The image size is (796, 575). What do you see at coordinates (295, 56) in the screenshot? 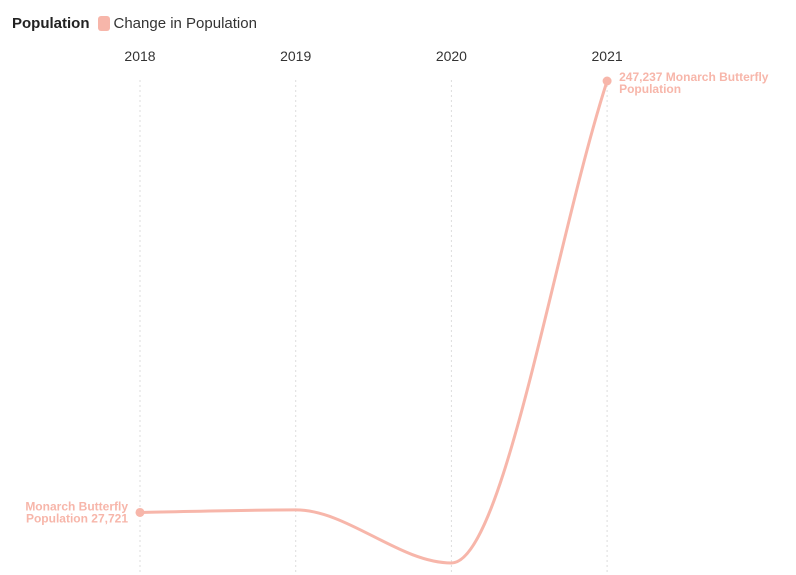
I see `x-tick-2019: 2019` at bounding box center [295, 56].